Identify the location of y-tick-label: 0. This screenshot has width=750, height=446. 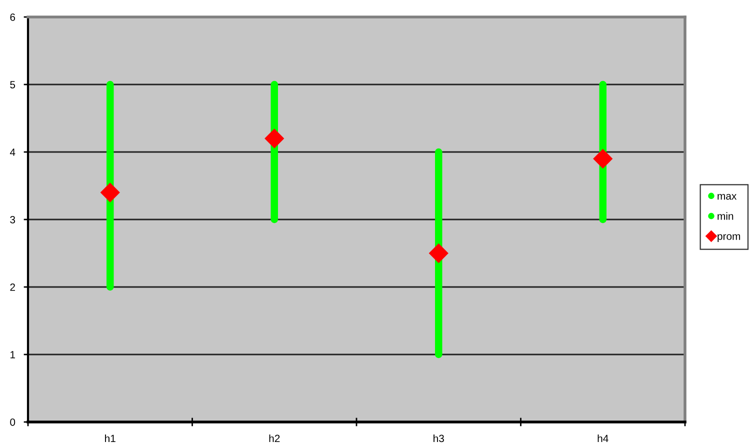
(13, 422).